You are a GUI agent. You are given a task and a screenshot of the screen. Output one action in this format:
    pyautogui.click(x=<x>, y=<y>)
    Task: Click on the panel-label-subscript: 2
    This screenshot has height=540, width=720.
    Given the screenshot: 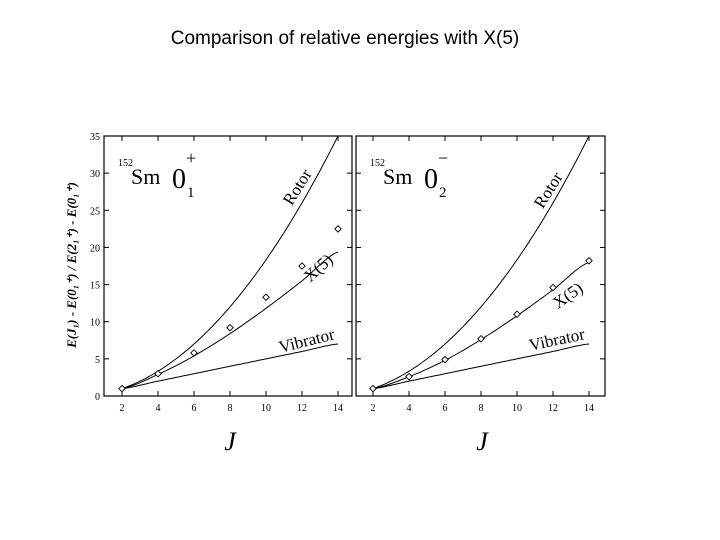 What is the action you would take?
    pyautogui.click(x=443, y=193)
    